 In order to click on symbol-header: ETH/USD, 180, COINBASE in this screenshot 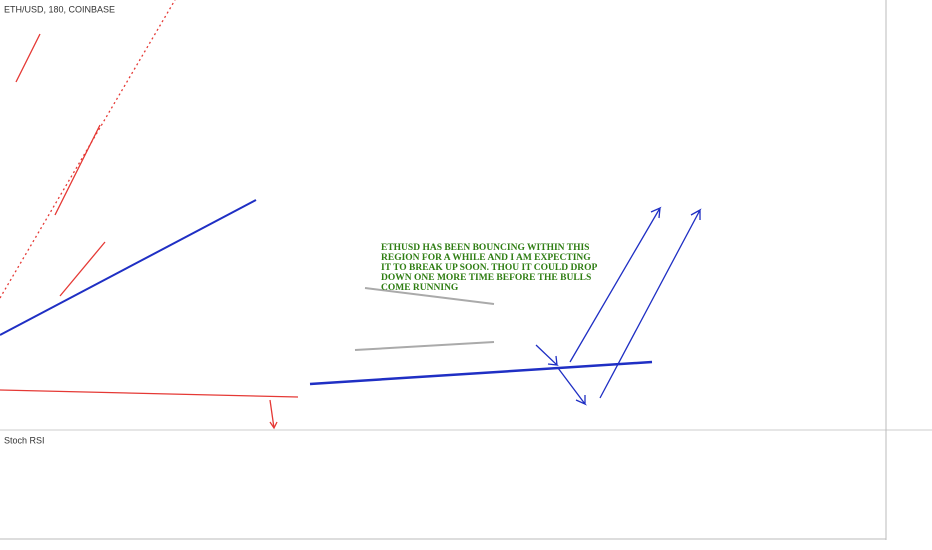, I will do `click(59, 9)`.